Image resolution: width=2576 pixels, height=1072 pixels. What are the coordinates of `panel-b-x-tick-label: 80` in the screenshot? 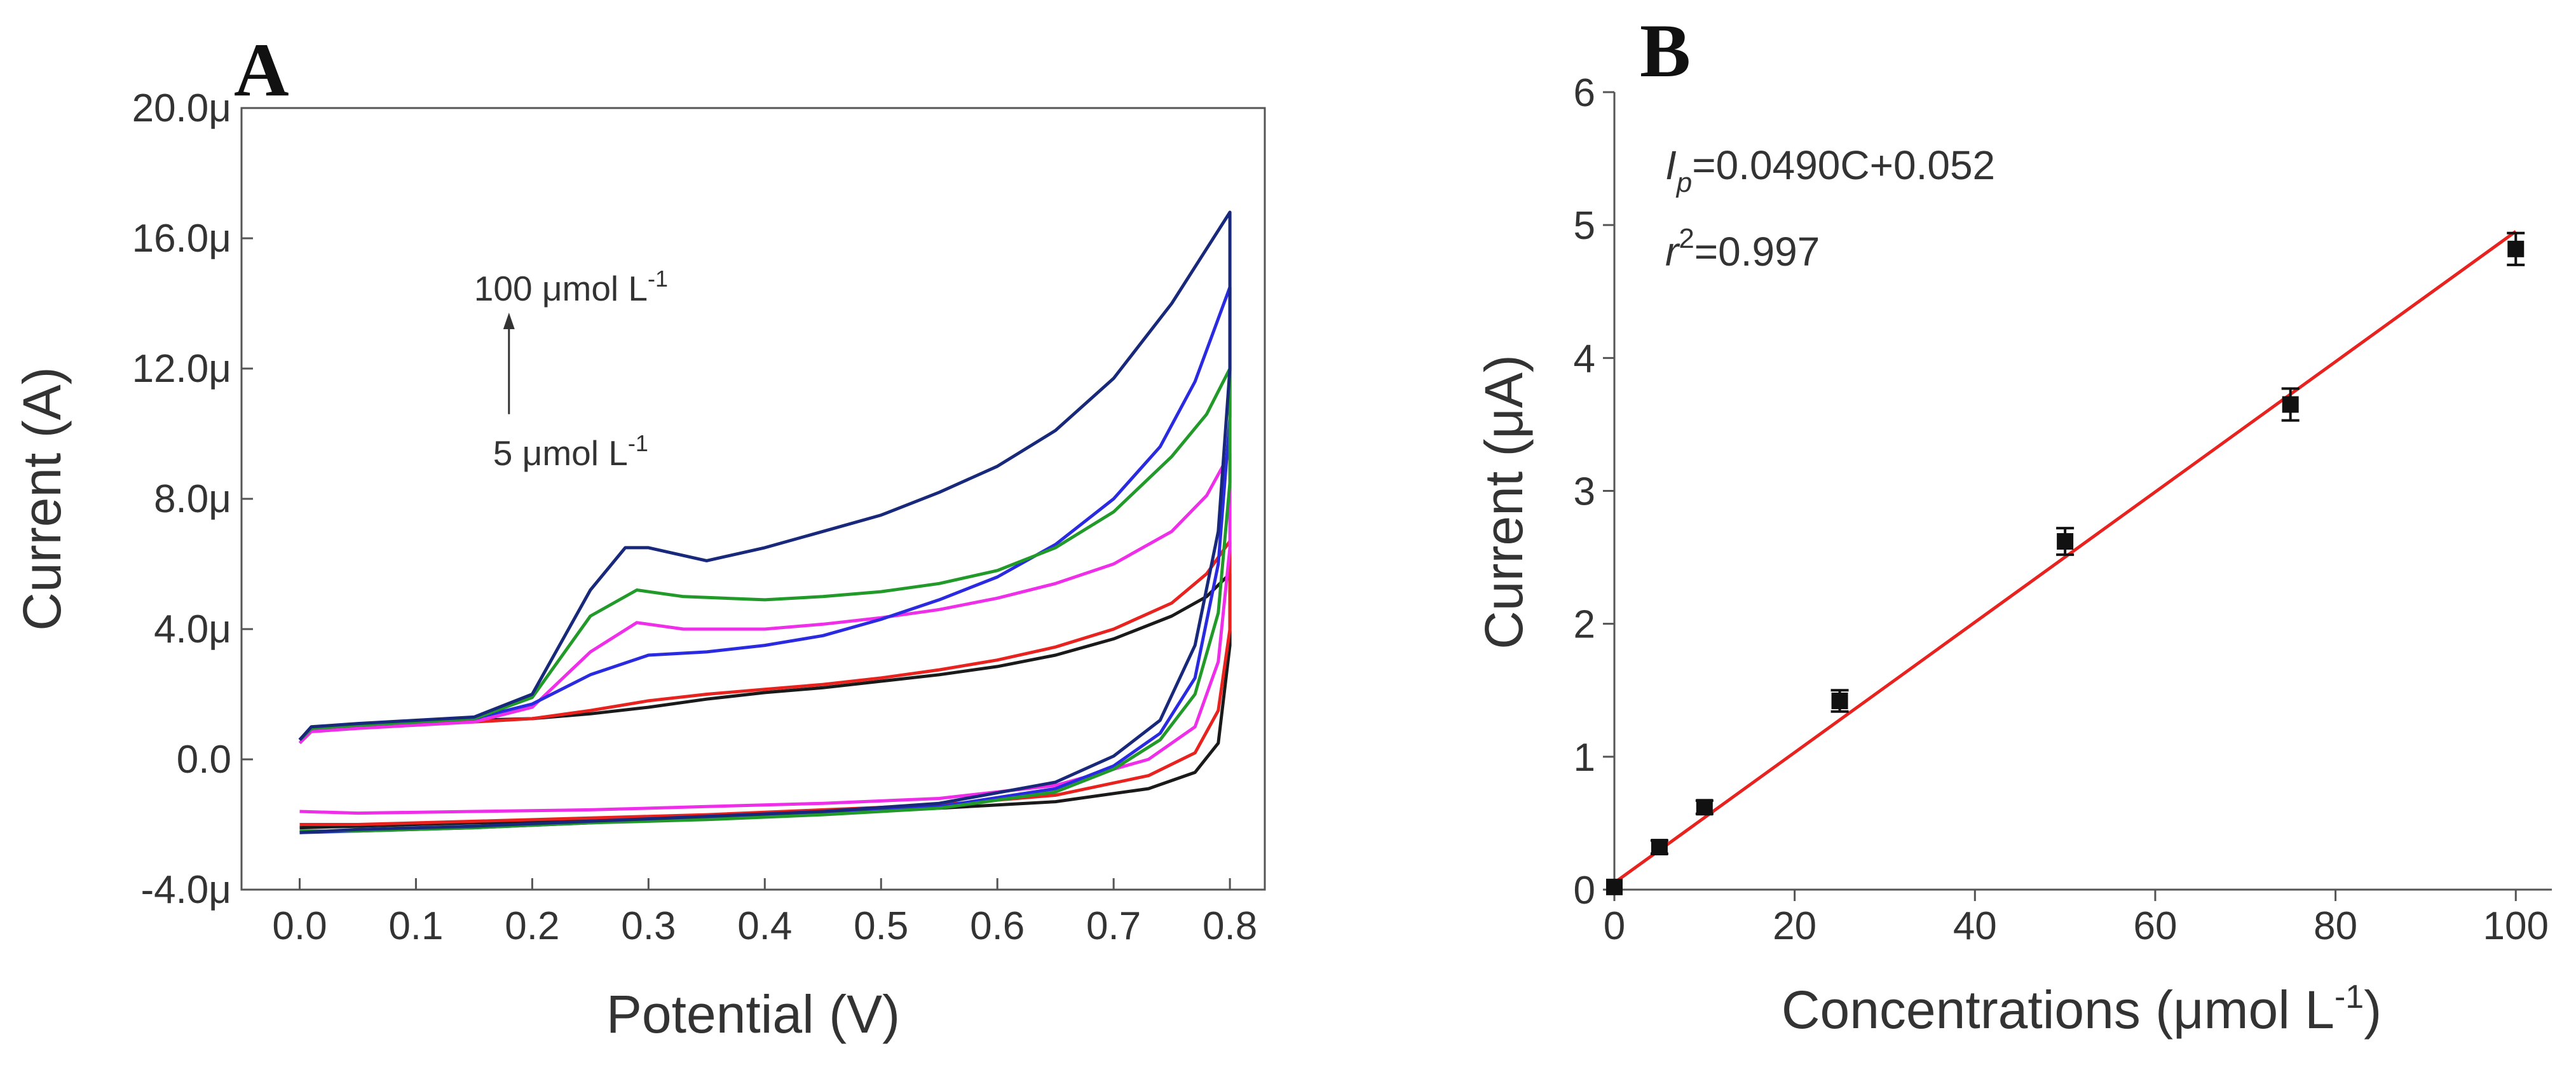 It's located at (2335, 926).